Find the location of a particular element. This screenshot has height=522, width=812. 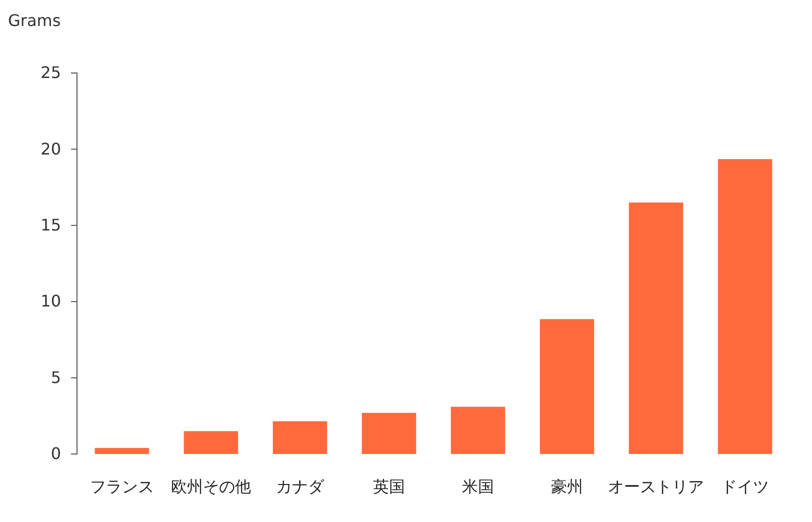

x-tick-label: オーストリア is located at coordinates (656, 486).